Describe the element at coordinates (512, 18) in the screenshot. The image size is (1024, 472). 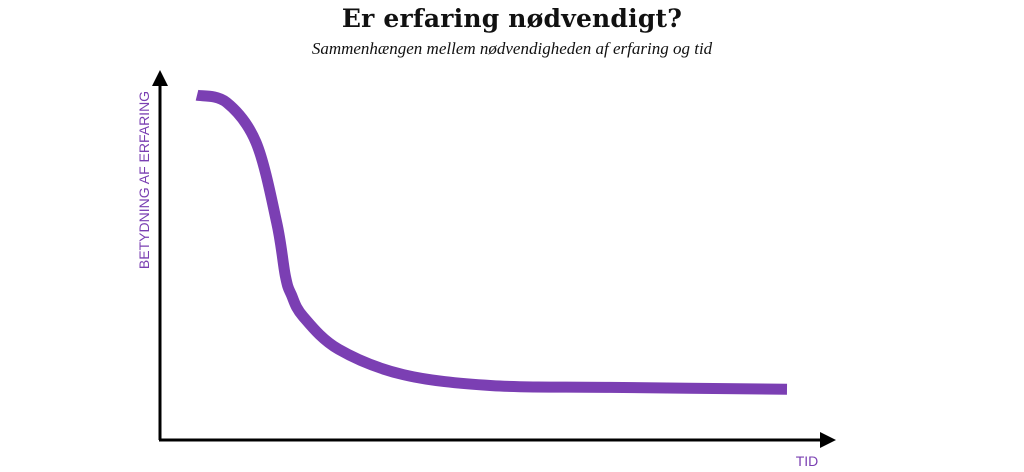
I see `chart-title: Er erfaring nødvendigt?` at that location.